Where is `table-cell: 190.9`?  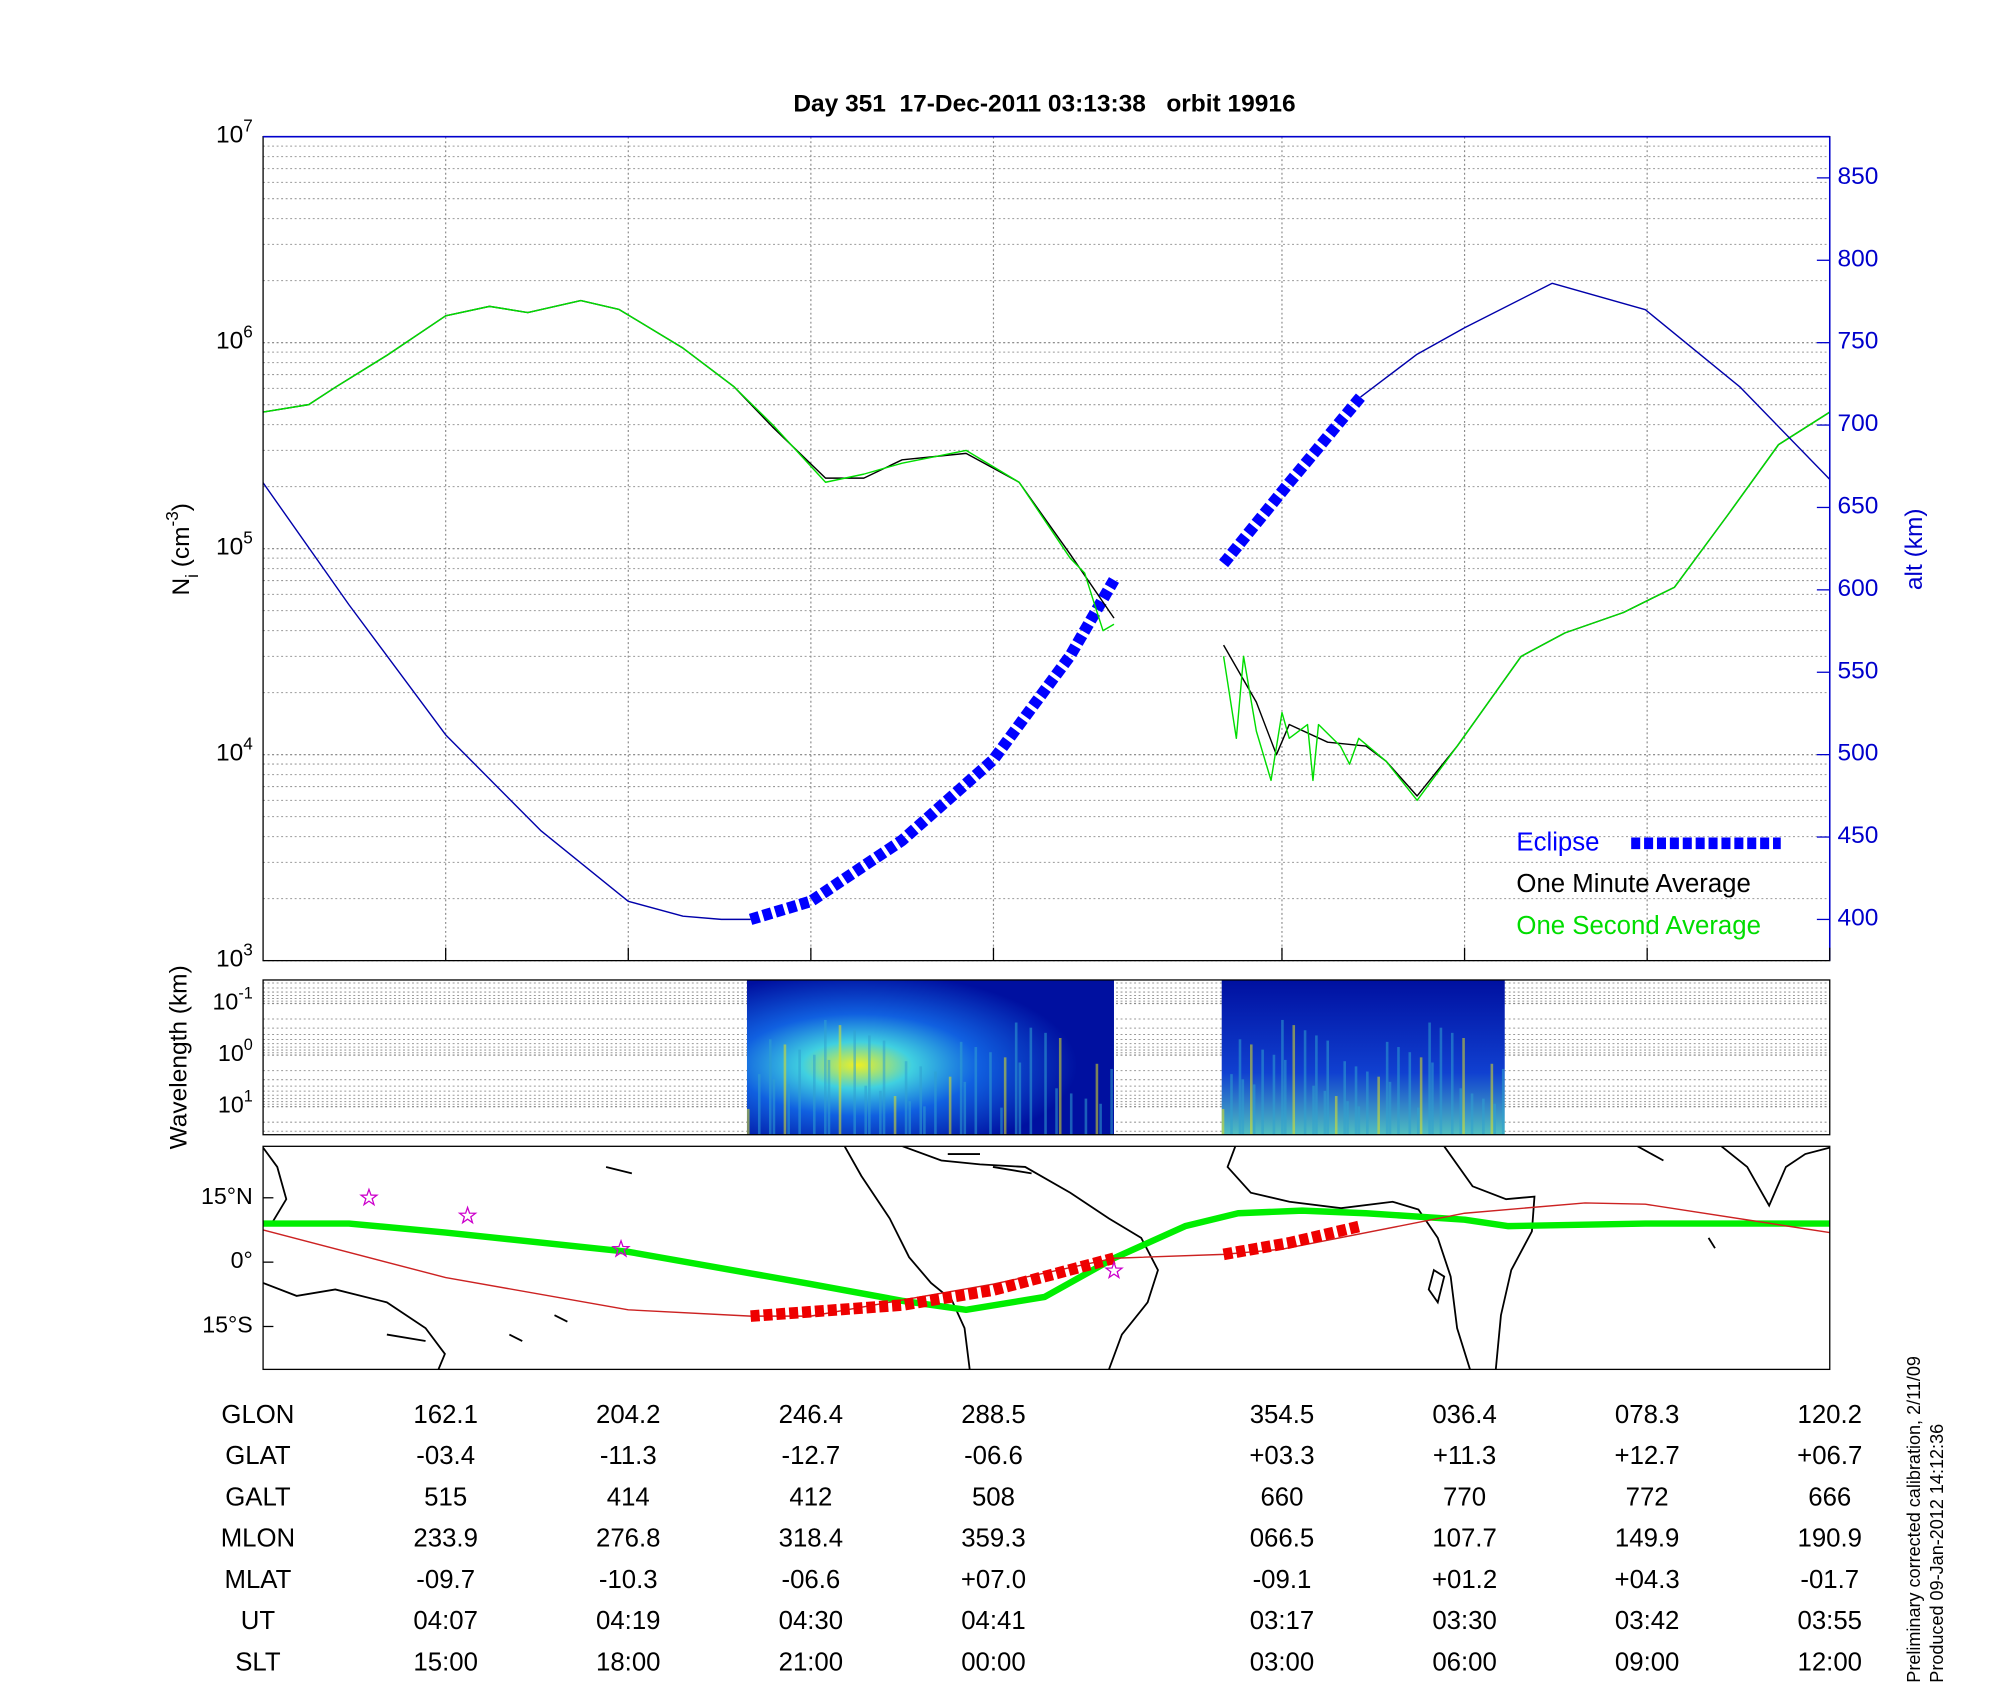 table-cell: 190.9 is located at coordinates (1830, 1538).